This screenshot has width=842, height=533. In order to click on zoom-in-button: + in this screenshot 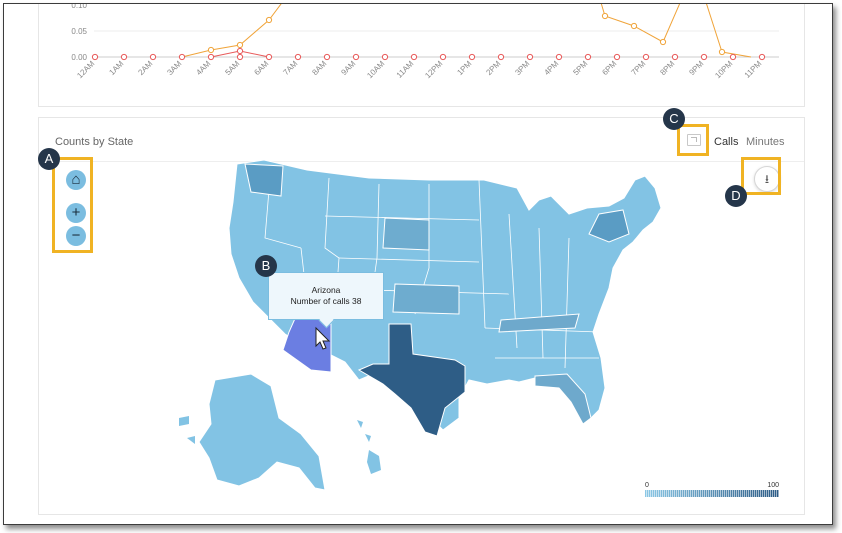, I will do `click(76, 213)`.